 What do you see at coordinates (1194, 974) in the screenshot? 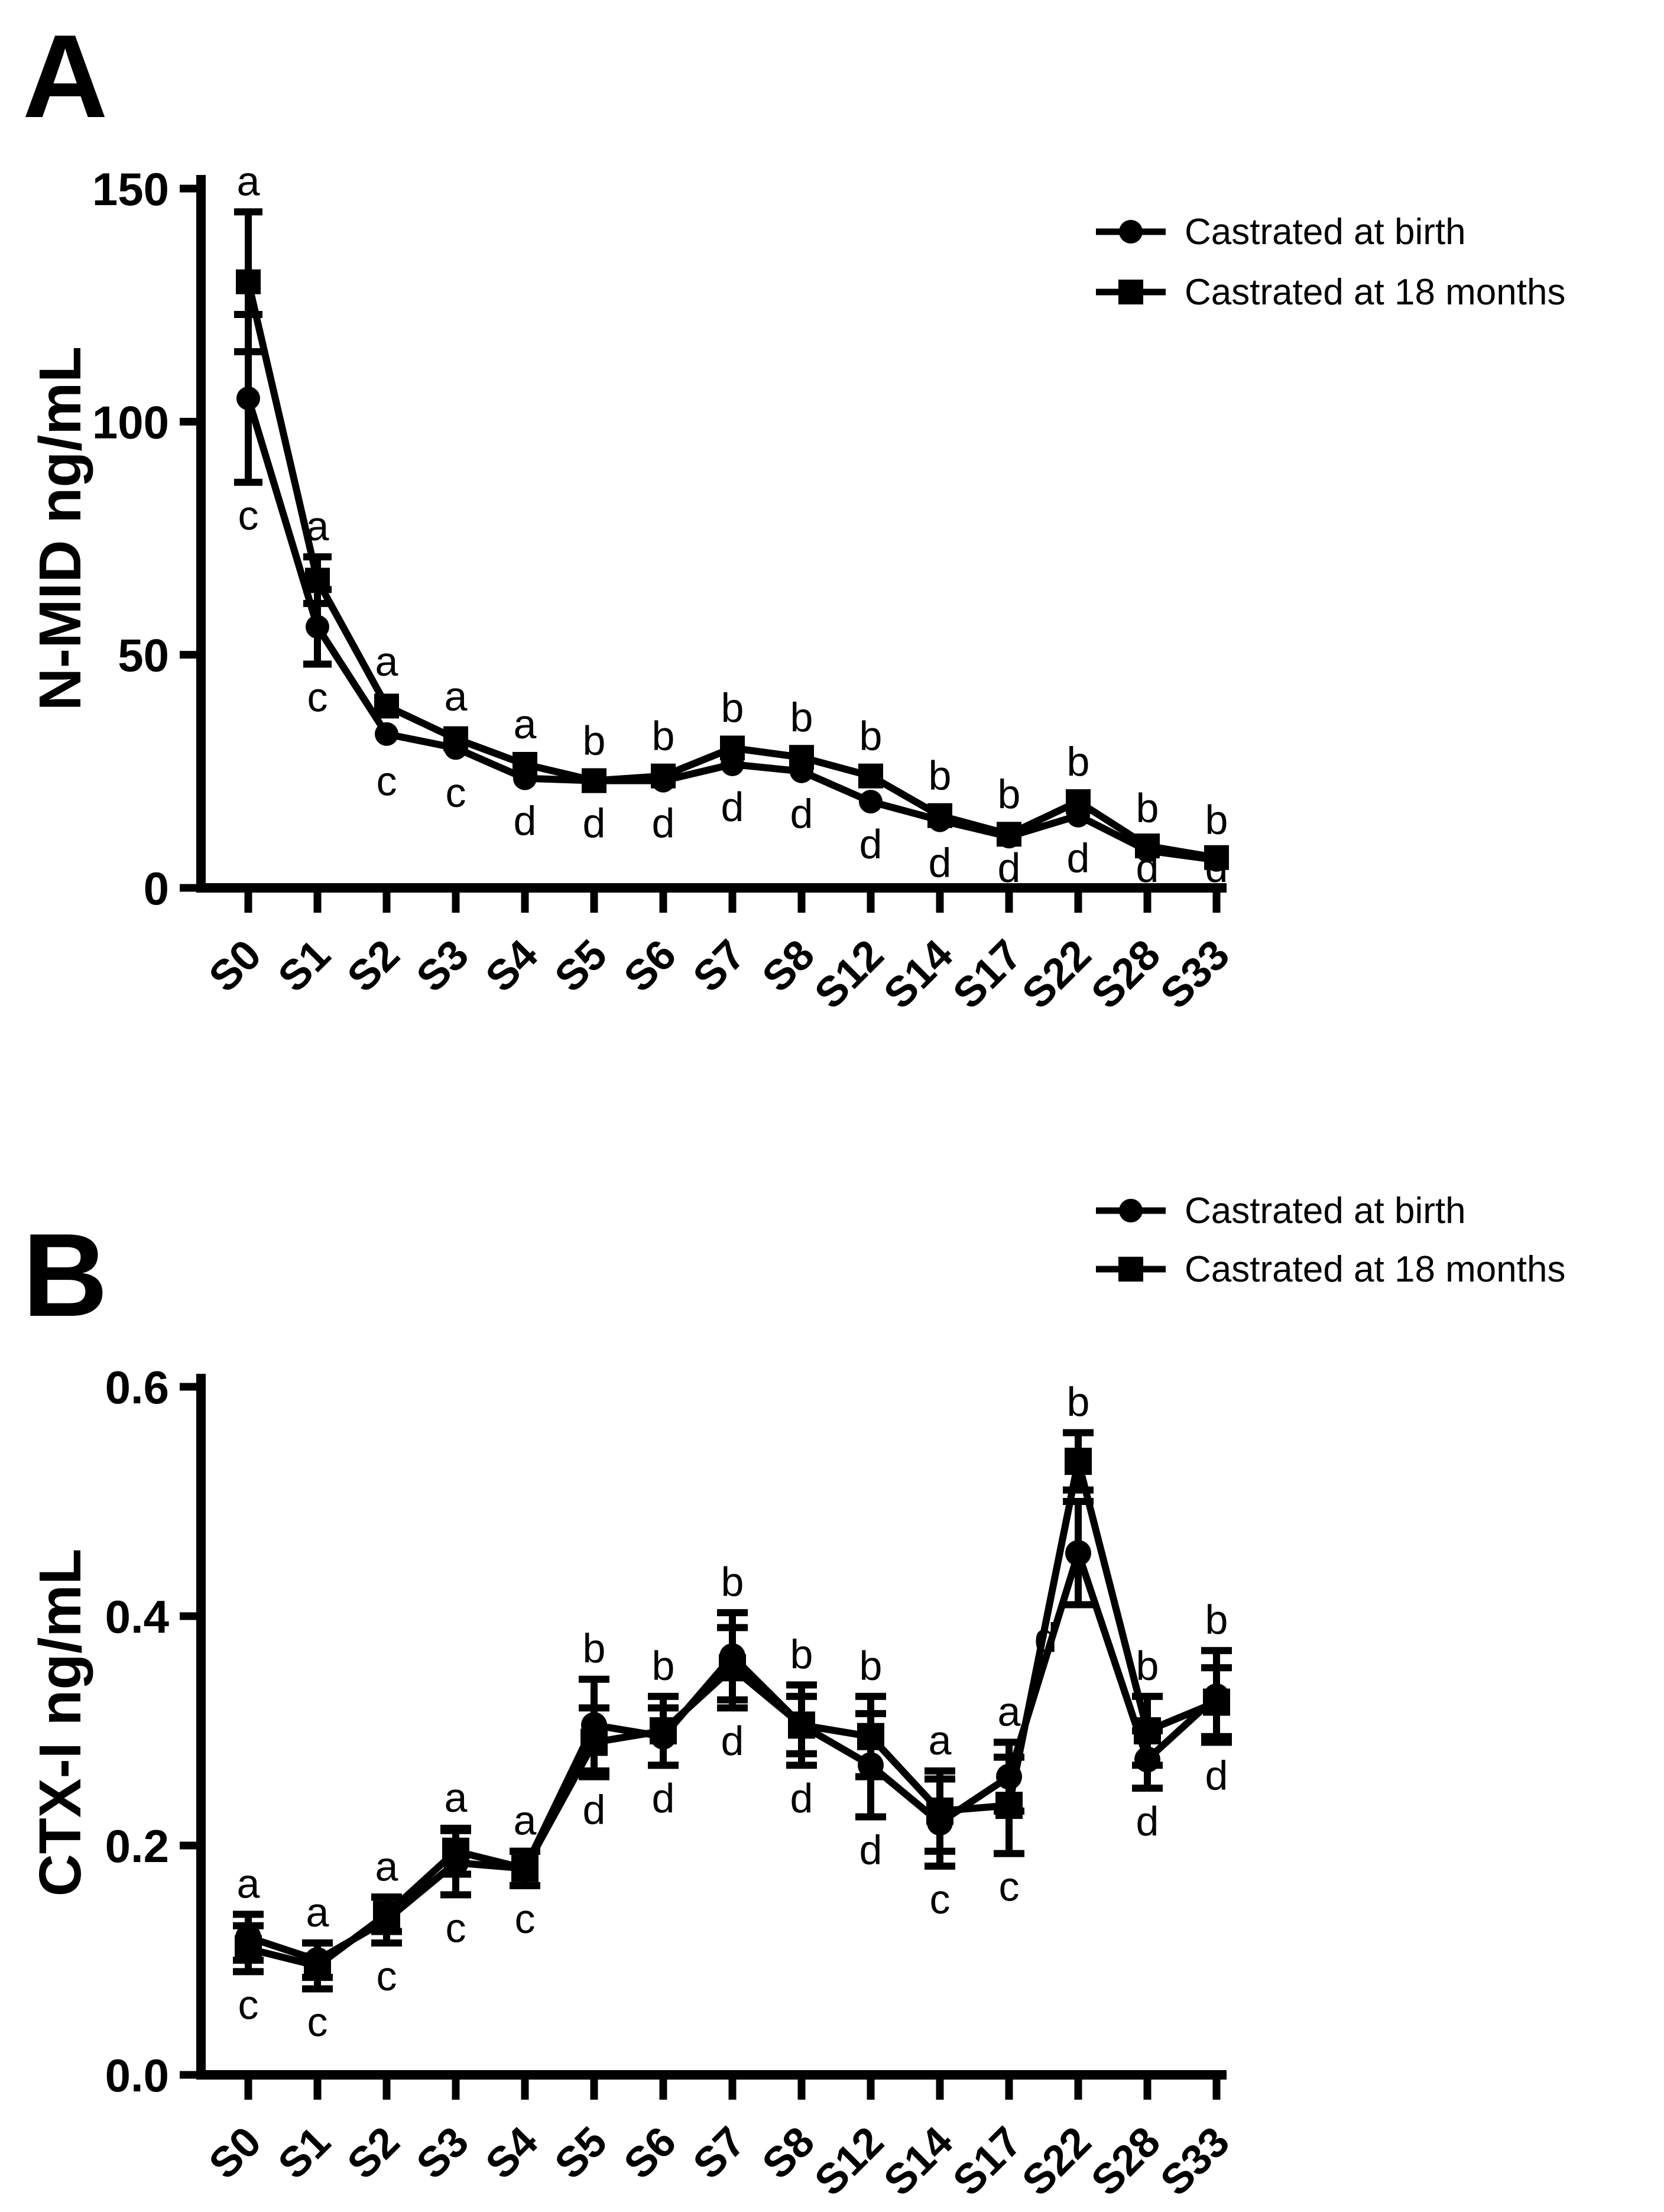
I see `x-tick-label: S33` at bounding box center [1194, 974].